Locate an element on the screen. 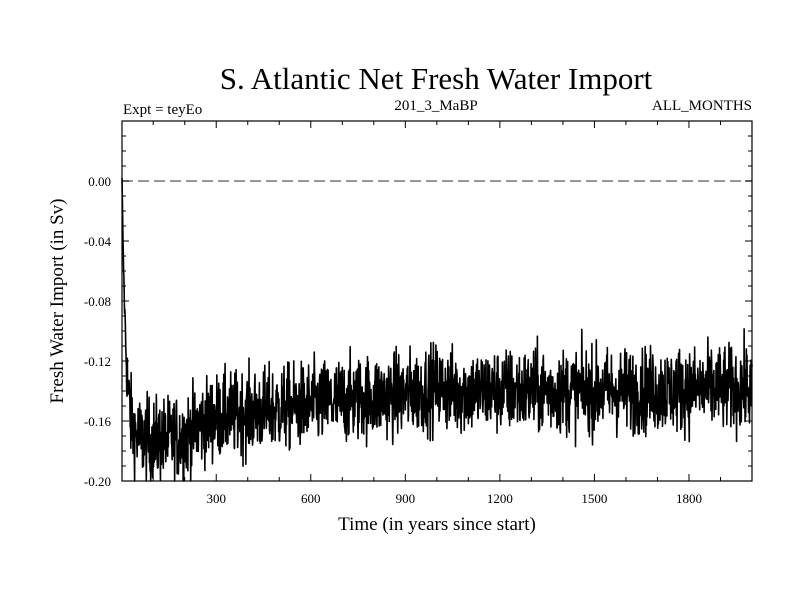 The image size is (800, 600). y-tick-label: -0.08 is located at coordinates (97, 301).